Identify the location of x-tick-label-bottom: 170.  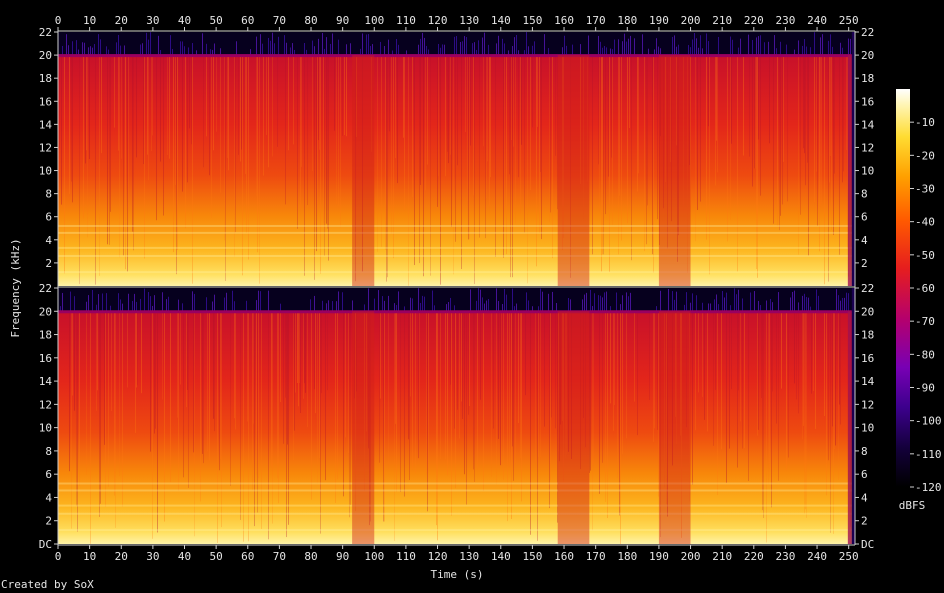
(596, 556).